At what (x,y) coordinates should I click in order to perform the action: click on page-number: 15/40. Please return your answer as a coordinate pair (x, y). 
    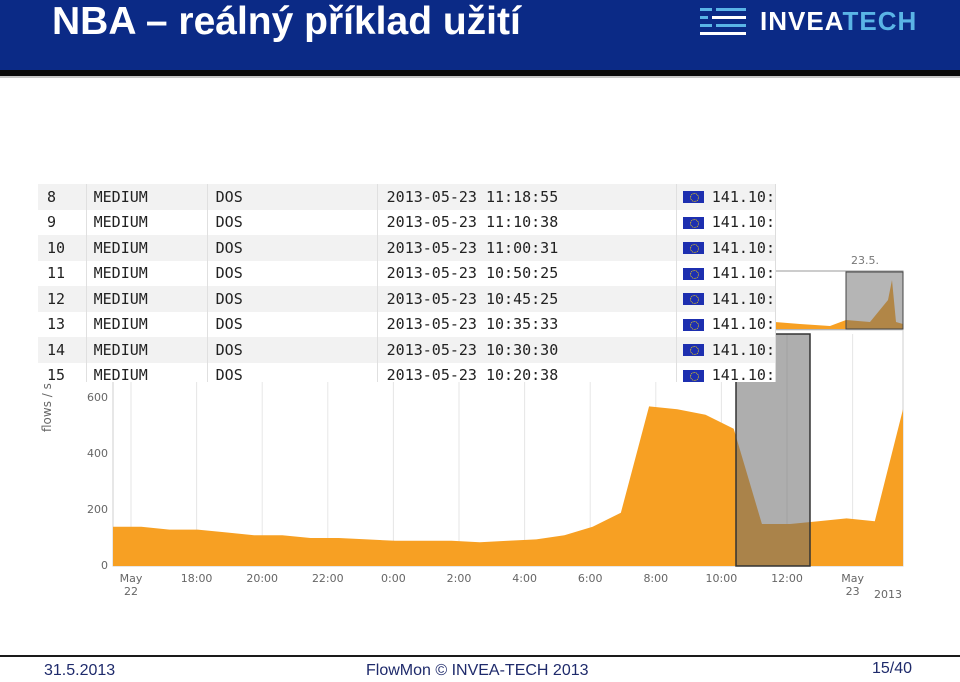
    Looking at the image, I should click on (892, 668).